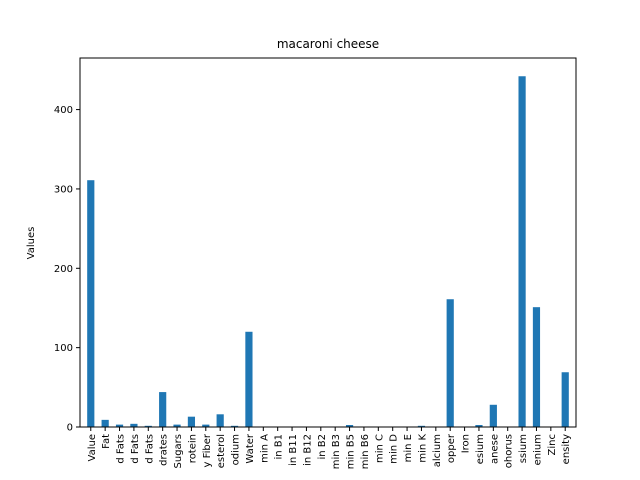 This screenshot has height=480, width=640. What do you see at coordinates (264, 448) in the screenshot?
I see `x-tick-label-12: min A` at bounding box center [264, 448].